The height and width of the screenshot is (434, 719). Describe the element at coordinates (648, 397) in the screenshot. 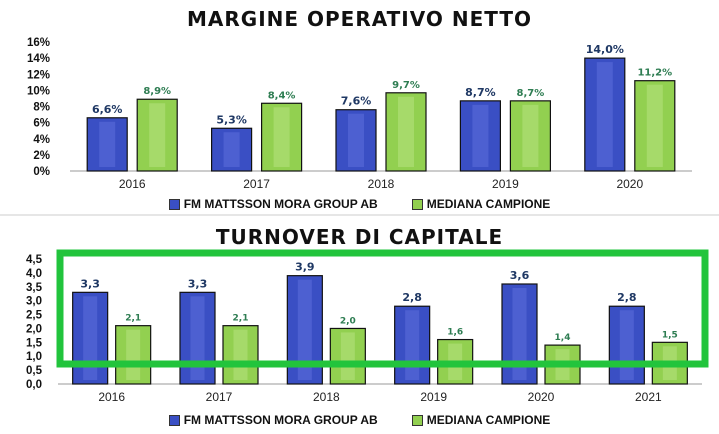

I see `x-tick-label: 2021` at that location.